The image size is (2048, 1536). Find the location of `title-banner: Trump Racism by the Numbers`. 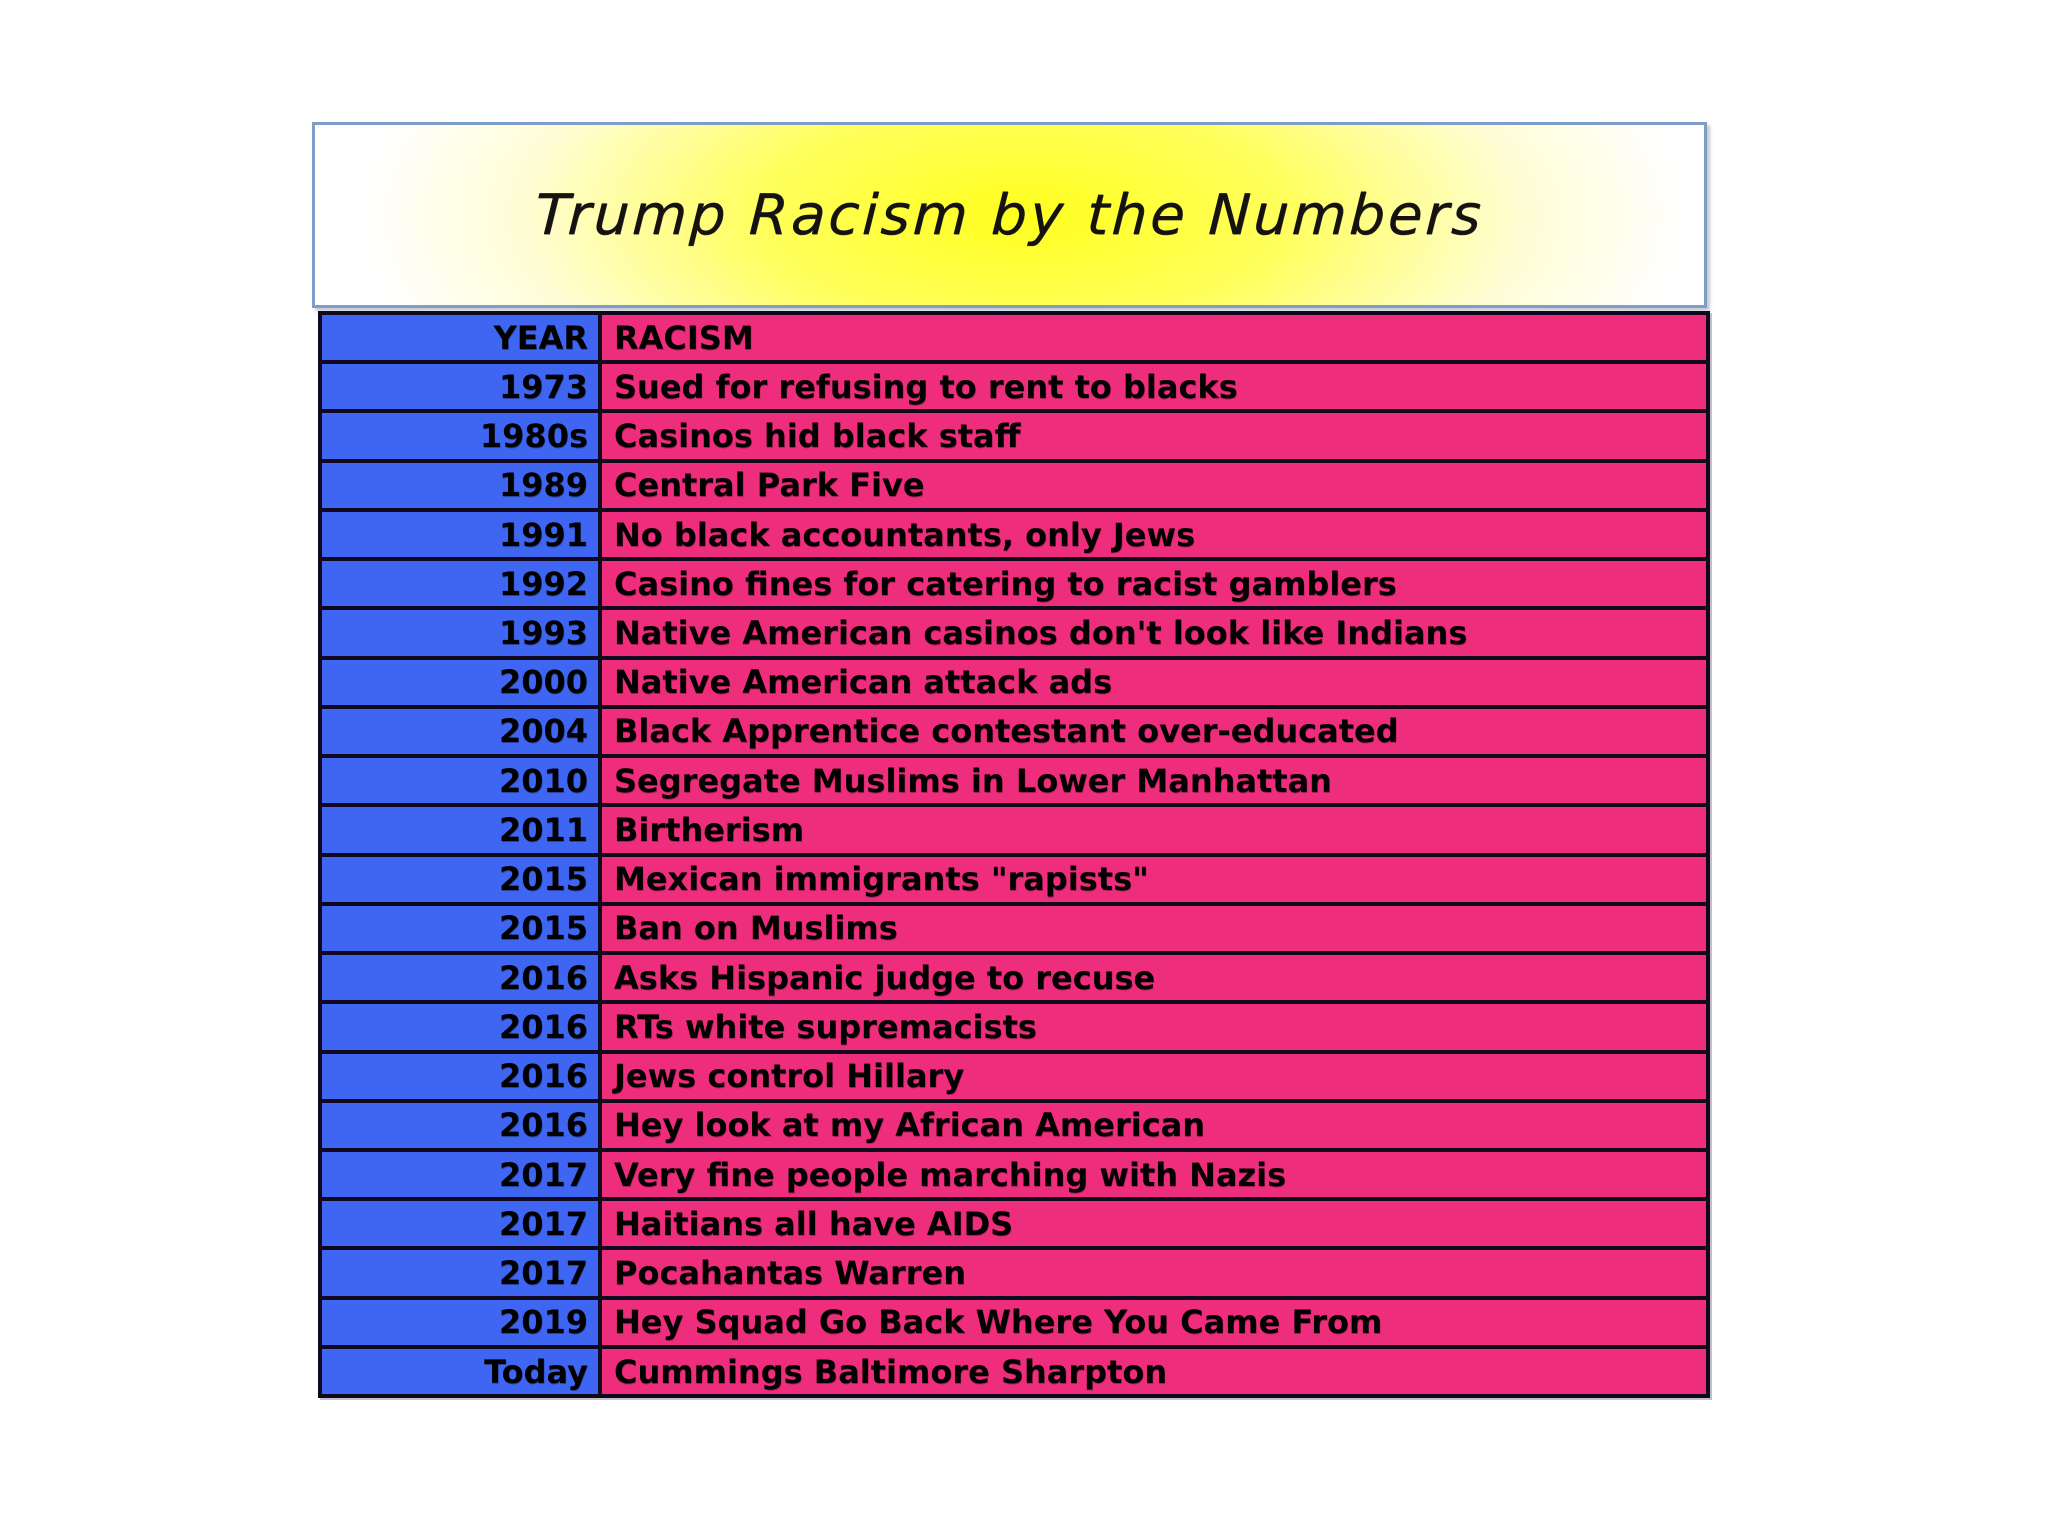

title-banner: Trump Racism by the Numbers is located at coordinates (1009, 215).